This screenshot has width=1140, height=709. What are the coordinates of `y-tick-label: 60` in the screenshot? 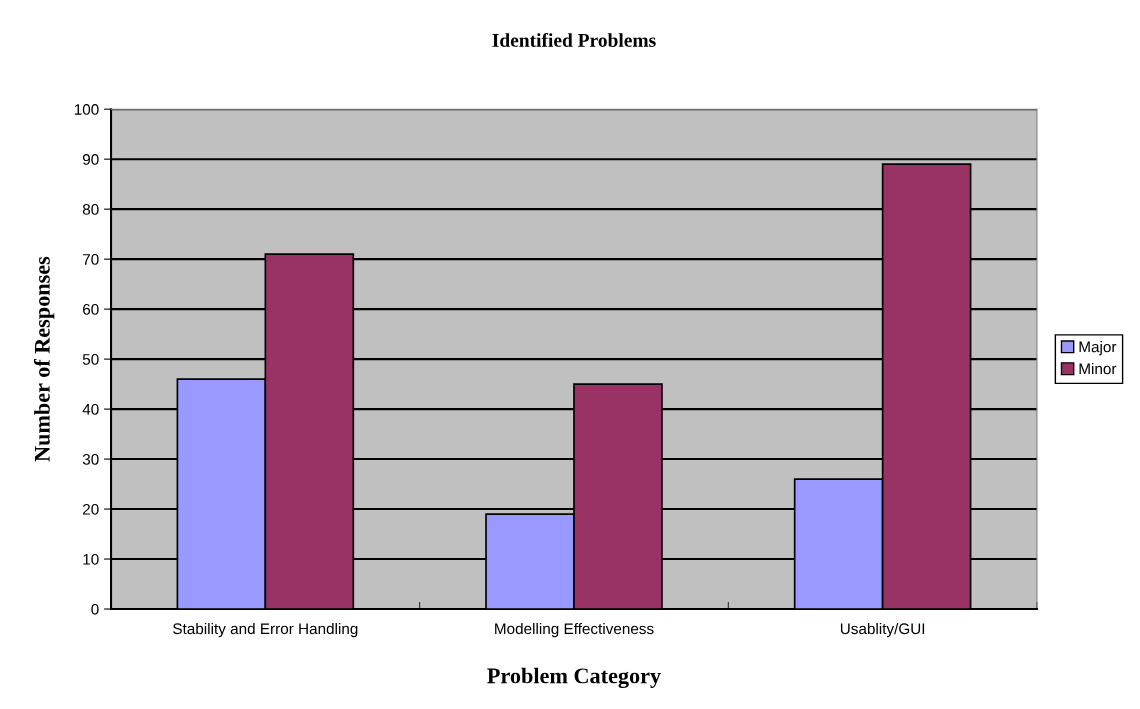 It's located at (91, 309).